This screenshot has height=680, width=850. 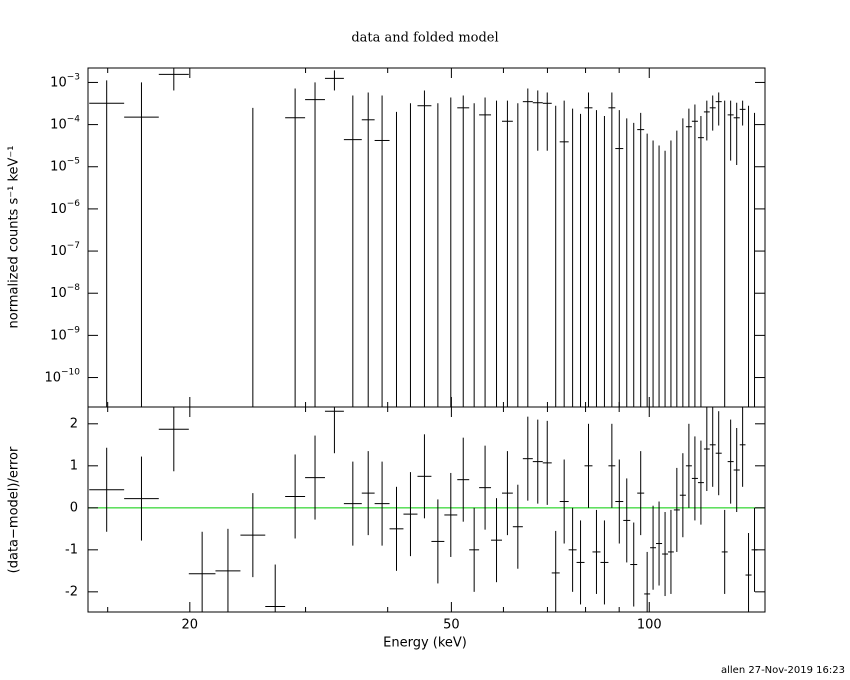 I want to click on y-tick-label: 10⁻³, so click(x=65, y=81).